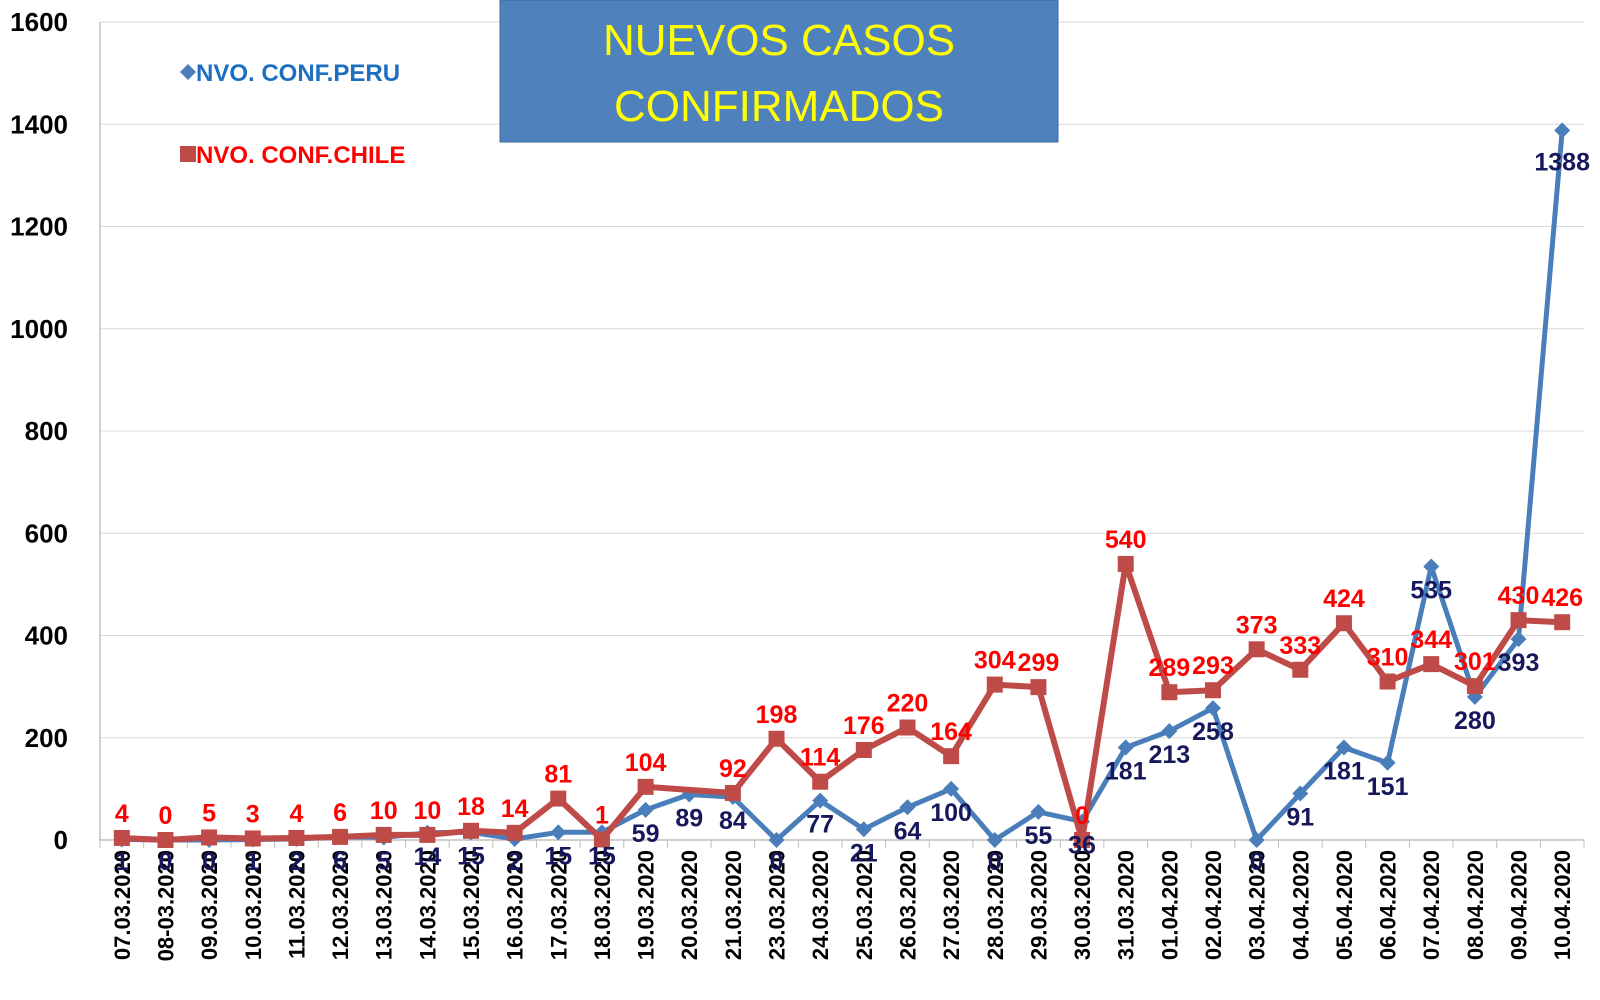 This screenshot has height=1000, width=1600. What do you see at coordinates (733, 769) in the screenshot?
I see `chile-data-label: 92` at bounding box center [733, 769].